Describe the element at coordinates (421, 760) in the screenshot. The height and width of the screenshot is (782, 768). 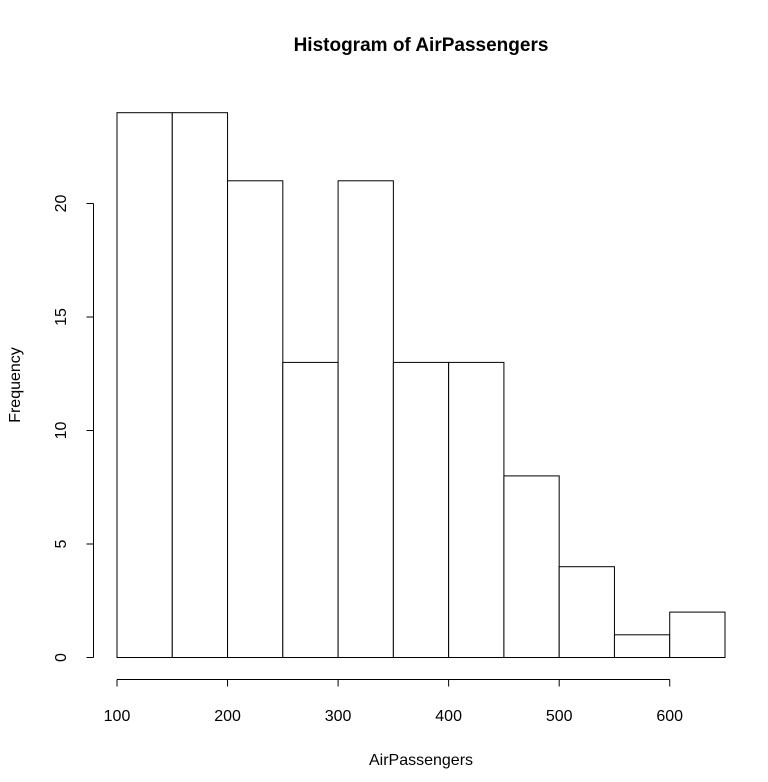
I see `x-axis-title: AirPassengers` at that location.